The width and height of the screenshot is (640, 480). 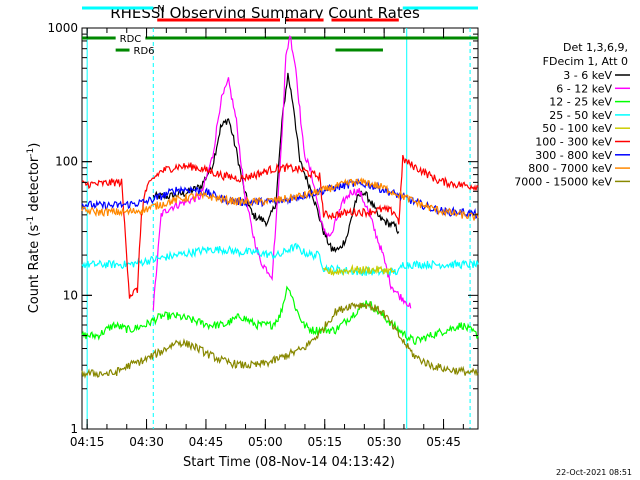 I want to click on y-axis-label: Count Rate (s-1 detector-1), so click(x=34, y=228).